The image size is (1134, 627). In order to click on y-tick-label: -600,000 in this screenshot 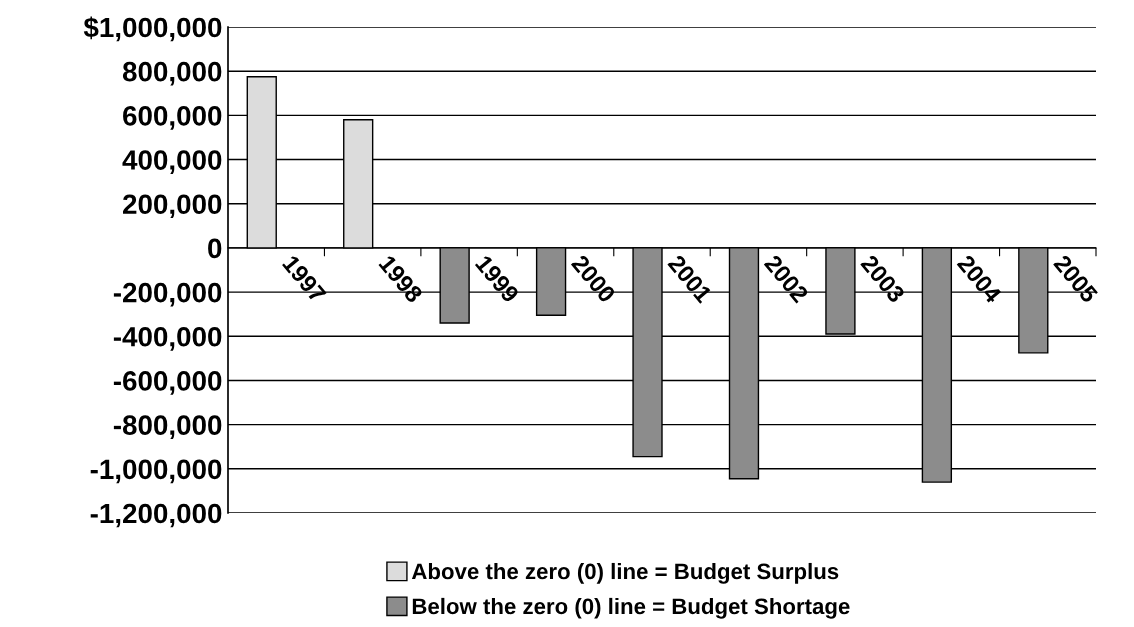, I will do `click(167, 383)`.